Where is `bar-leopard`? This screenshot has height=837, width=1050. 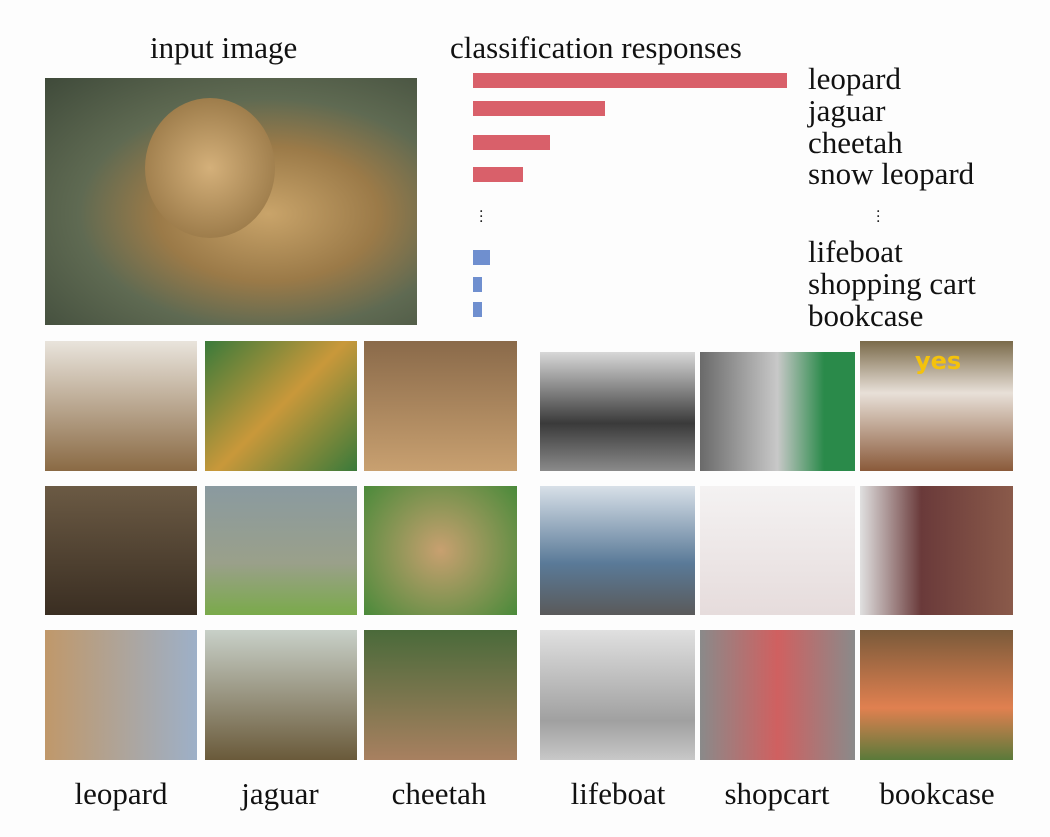
bar-leopard is located at coordinates (630, 80).